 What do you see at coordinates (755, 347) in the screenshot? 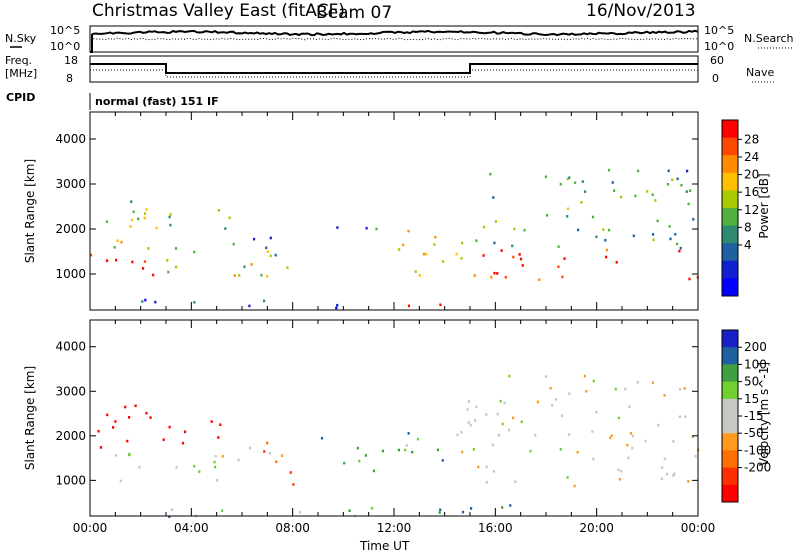
I see `colorbar-tick-label: 200` at bounding box center [755, 347].